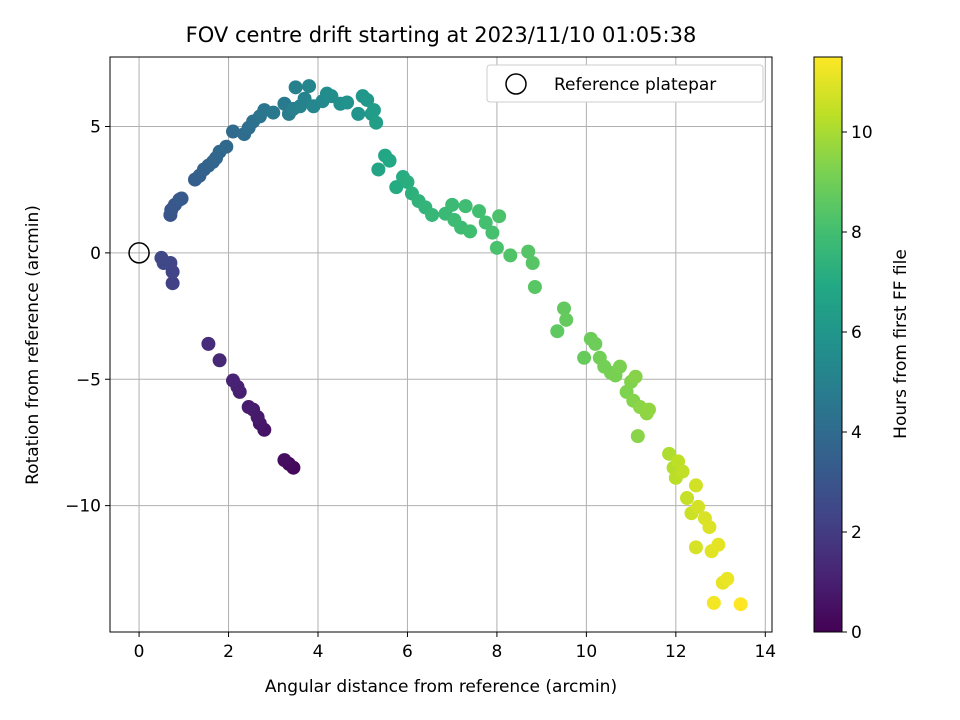  What do you see at coordinates (139, 652) in the screenshot?
I see `x-tick-label: 0` at bounding box center [139, 652].